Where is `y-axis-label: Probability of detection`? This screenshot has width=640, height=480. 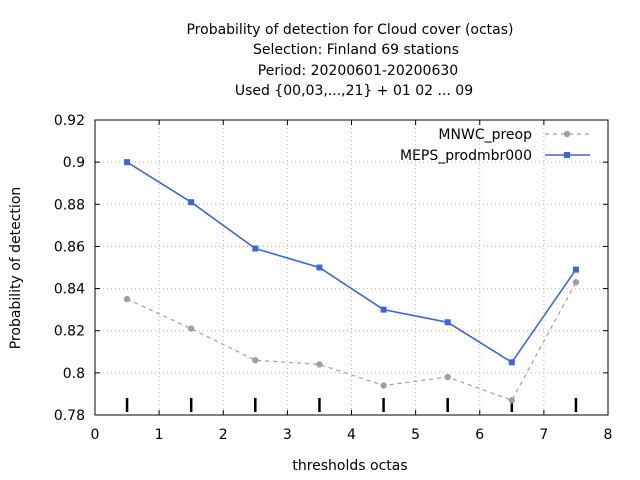 y-axis-label: Probability of detection is located at coordinates (16, 268).